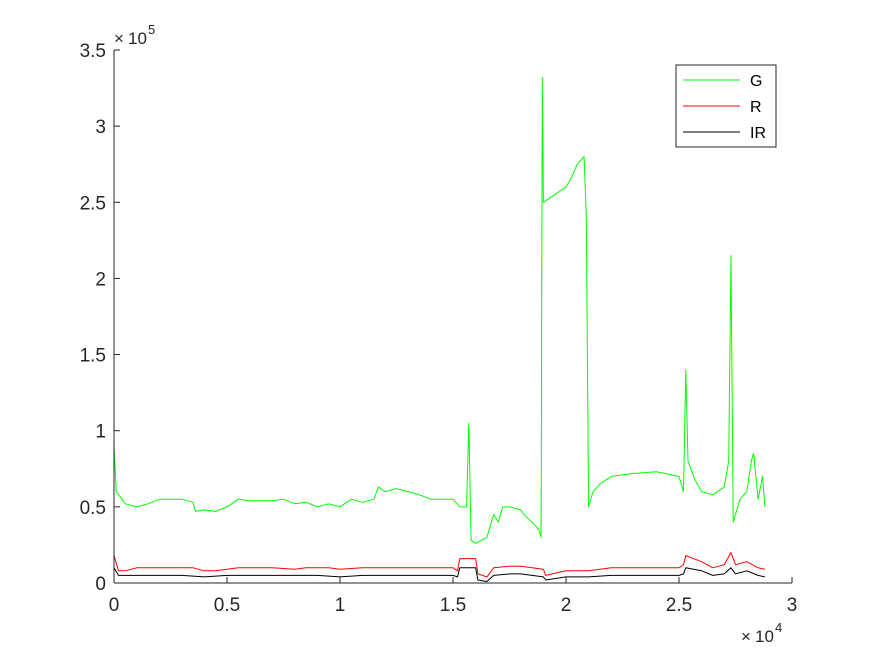 This screenshot has width=875, height=656. Describe the element at coordinates (566, 605) in the screenshot. I see `x-tick-label: 2` at that location.